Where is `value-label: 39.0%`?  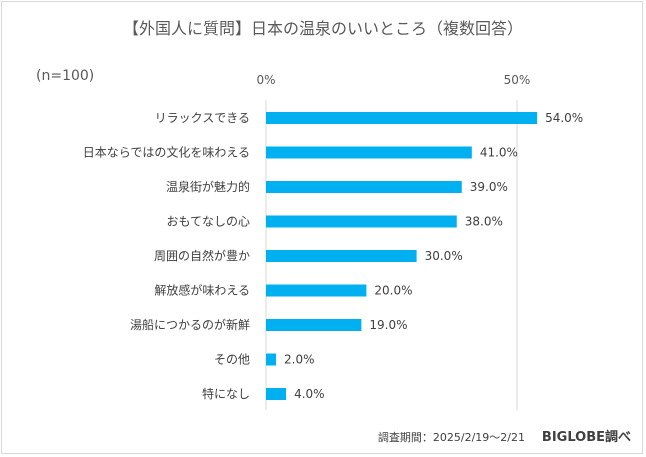
value-label: 39.0% is located at coordinates (489, 187).